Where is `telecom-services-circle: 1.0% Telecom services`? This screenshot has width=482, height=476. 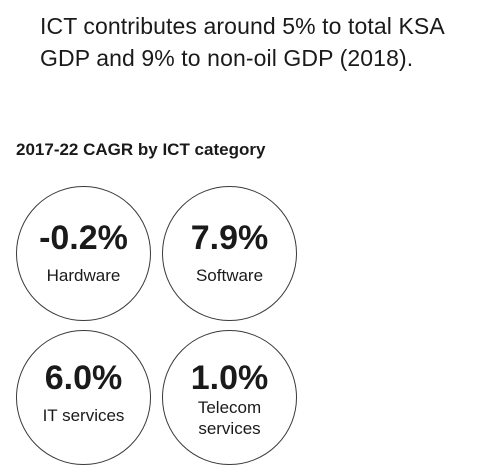
telecom-services-circle: 1.0% Telecom services is located at coordinates (229, 397).